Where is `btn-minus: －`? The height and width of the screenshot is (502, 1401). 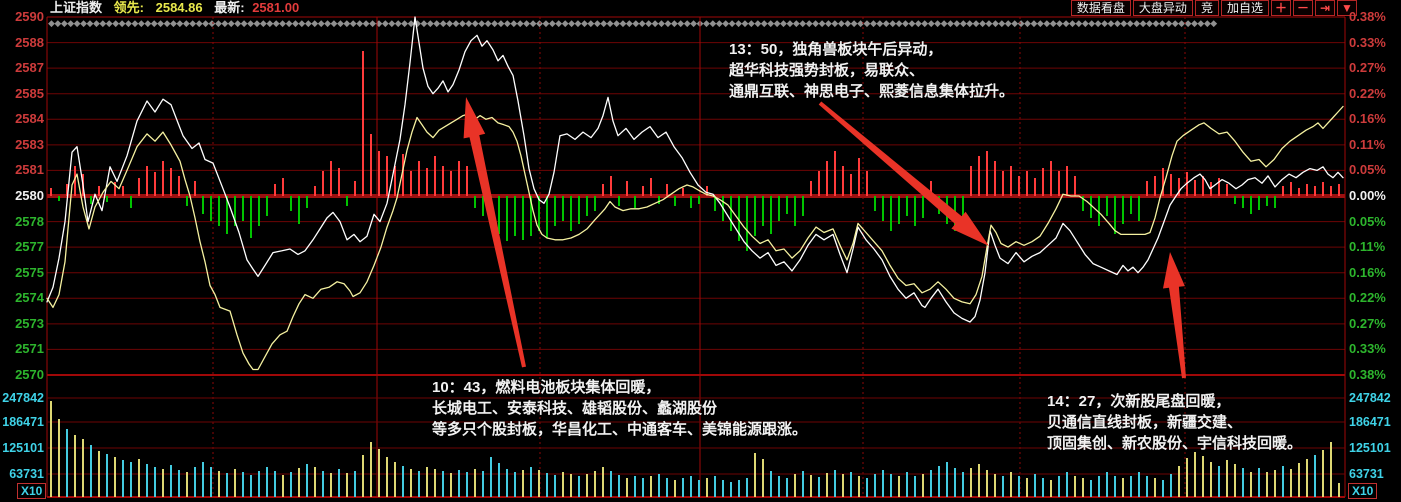 btn-minus: － is located at coordinates (1302, 8).